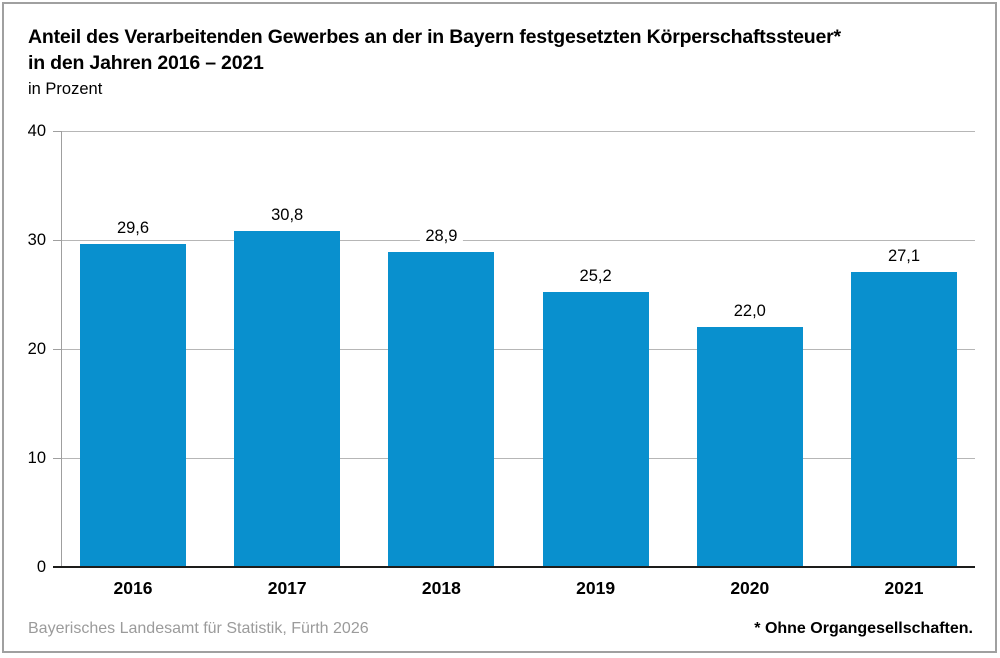 The width and height of the screenshot is (1000, 658). Describe the element at coordinates (36, 349) in the screenshot. I see `y-axis-label: 20` at that location.